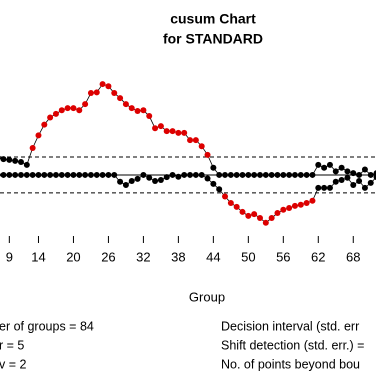 The width and height of the screenshot is (376, 376). Describe the element at coordinates (73, 256) in the screenshot. I see `x-tick-label: 20` at that location.